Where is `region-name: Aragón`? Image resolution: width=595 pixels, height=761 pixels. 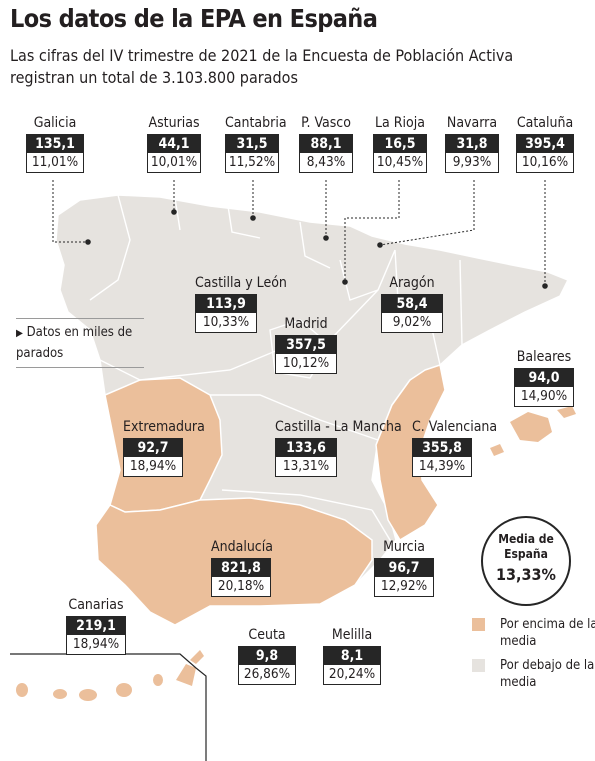
region-name: Aragón is located at coordinates (412, 283).